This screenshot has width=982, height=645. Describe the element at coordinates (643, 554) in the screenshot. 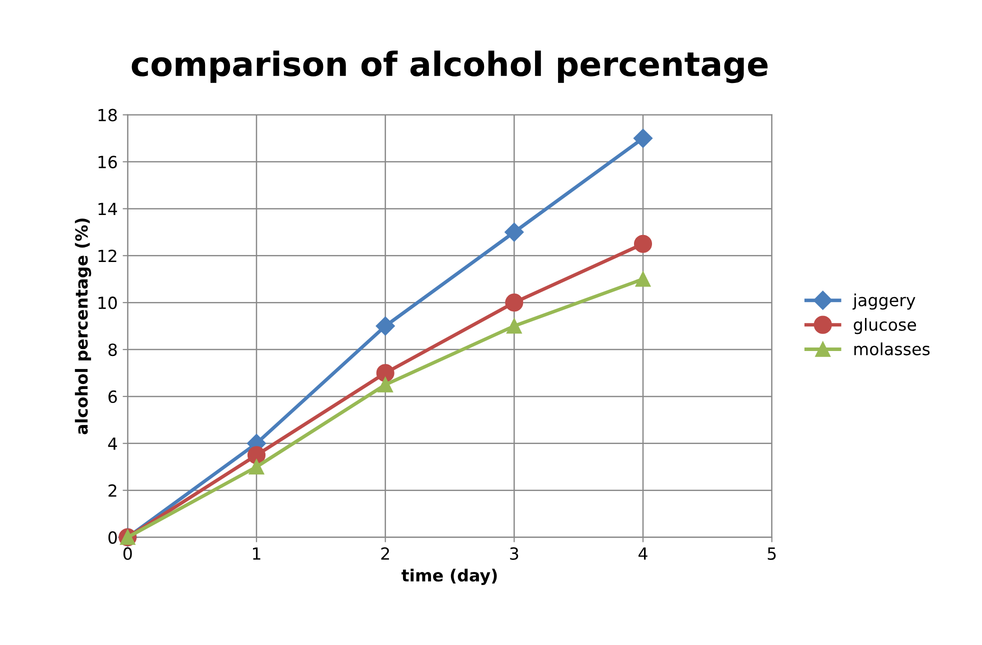

I see `x-tick-label: 4` at that location.